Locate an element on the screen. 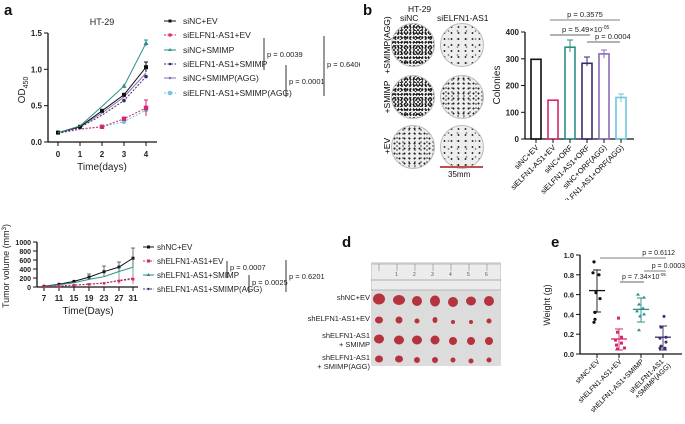 Image resolution: width=685 pixels, height=424 pixels. svg-text: +EV is located at coordinates (387, 146).